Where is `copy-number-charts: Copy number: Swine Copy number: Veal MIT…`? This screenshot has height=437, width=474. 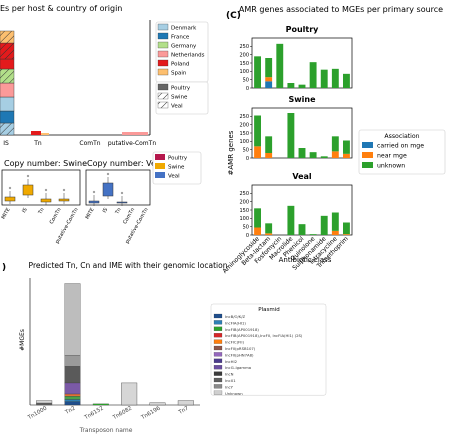 copy-number-charts: Copy number: Swine Copy number: Veal MIT… is located at coordinates (101, 198).